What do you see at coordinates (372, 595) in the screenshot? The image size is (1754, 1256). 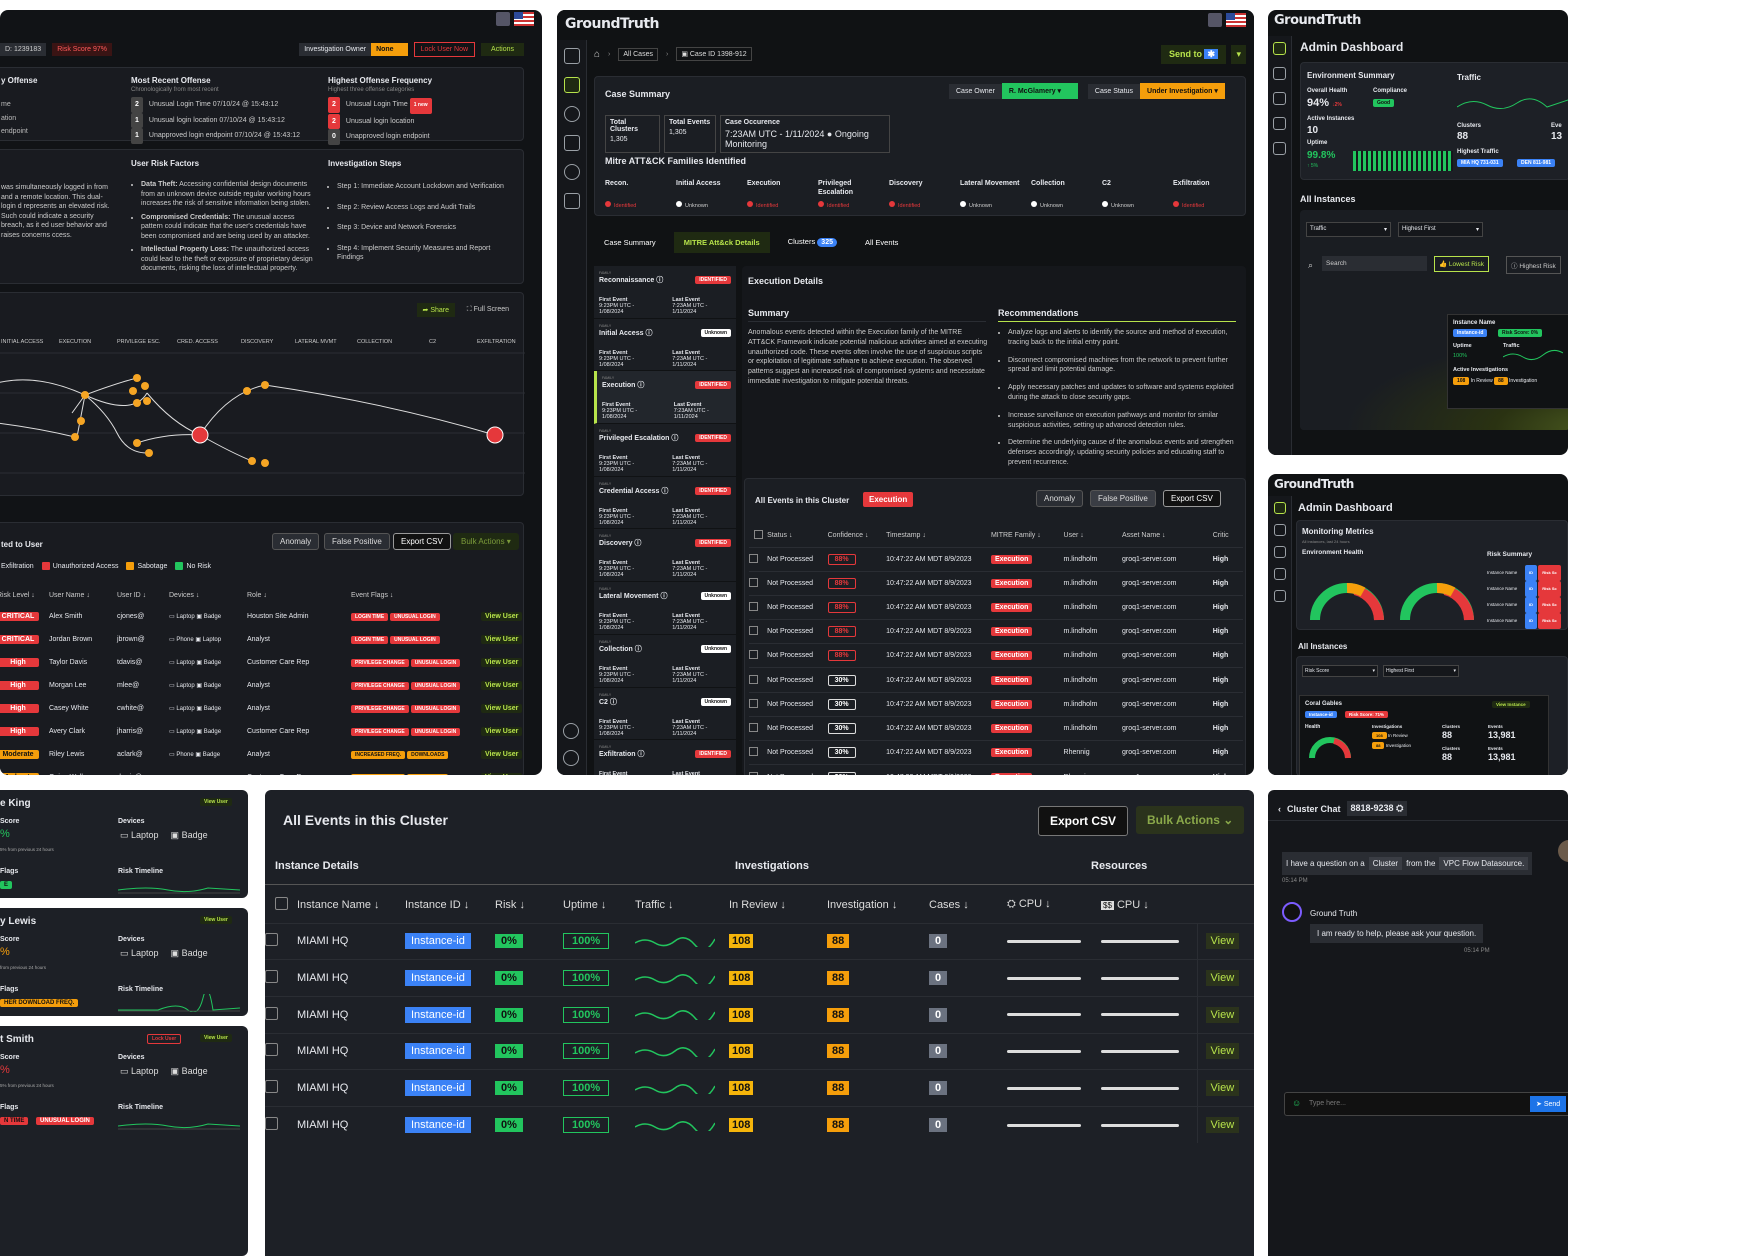 I see `column-header: Event Flags ↓` at bounding box center [372, 595].